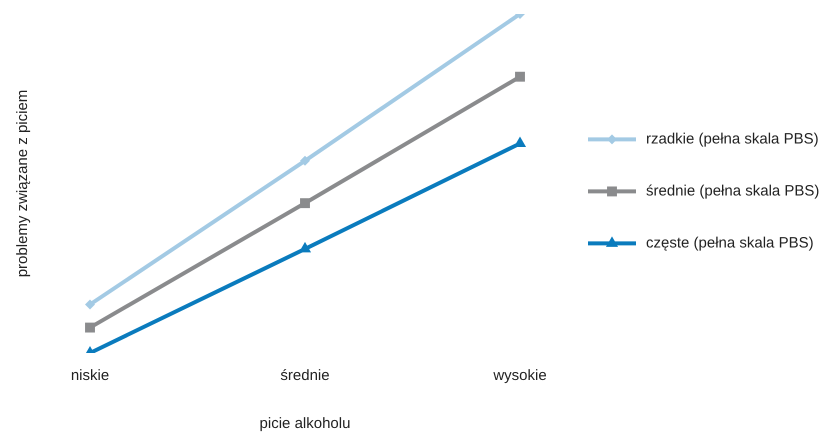  What do you see at coordinates (305, 375) in the screenshot?
I see `x-tick-label: średnie` at bounding box center [305, 375].